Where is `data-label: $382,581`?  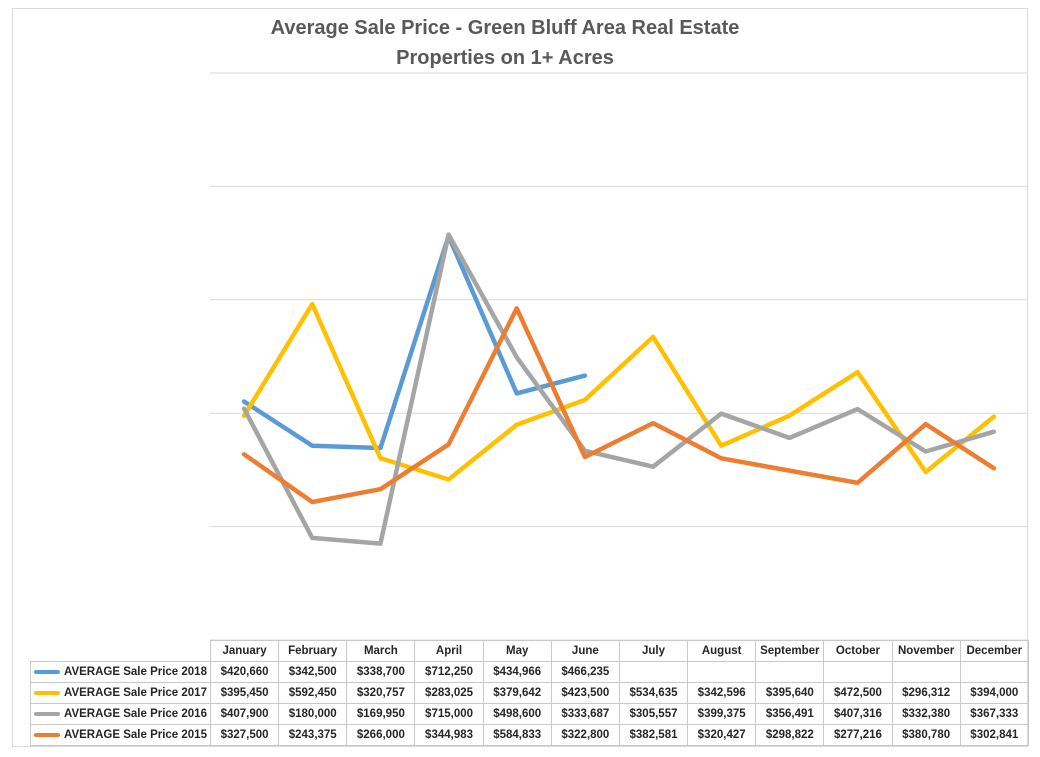
data-label: $382,581 is located at coordinates (653, 735).